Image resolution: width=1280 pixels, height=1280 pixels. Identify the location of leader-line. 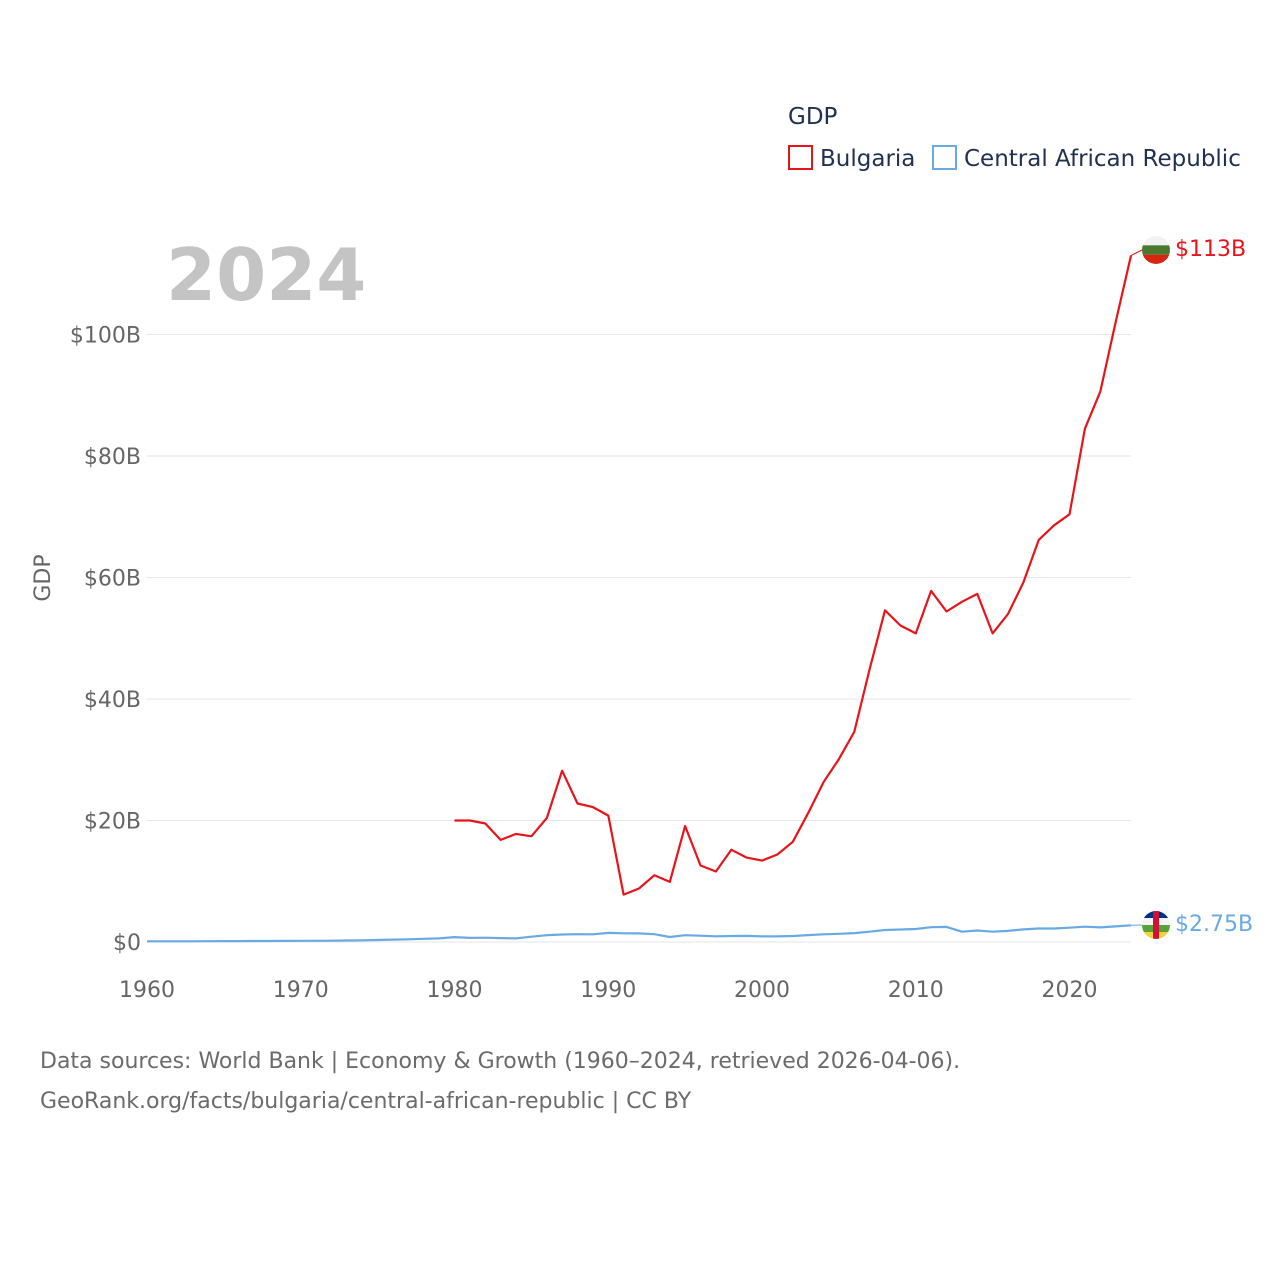
(1136, 252).